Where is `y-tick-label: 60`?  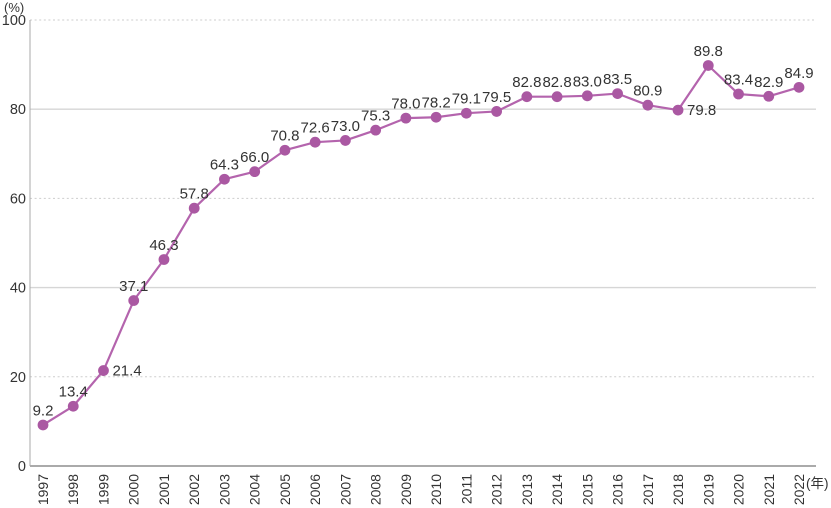
y-tick-label: 60 is located at coordinates (18, 199).